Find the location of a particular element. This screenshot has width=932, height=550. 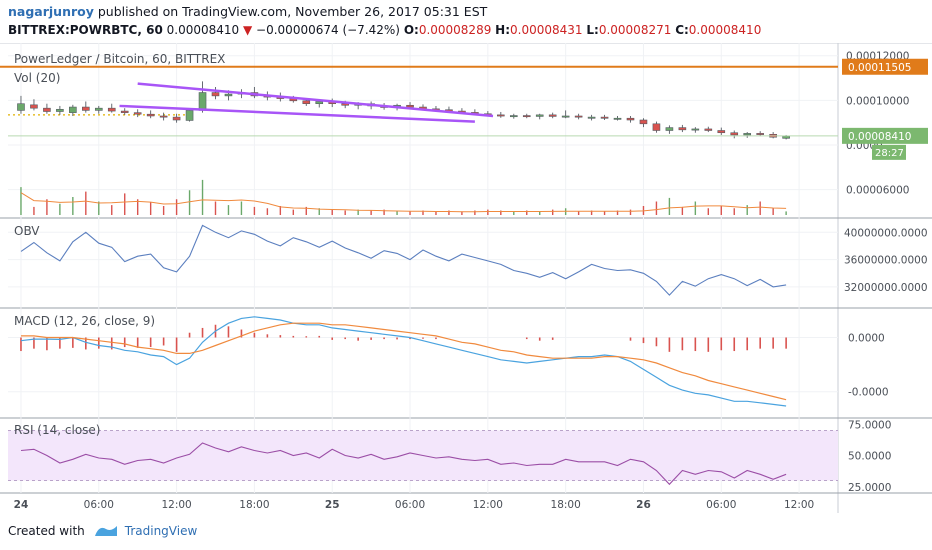

countdown-label: 28:27 is located at coordinates (889, 153).